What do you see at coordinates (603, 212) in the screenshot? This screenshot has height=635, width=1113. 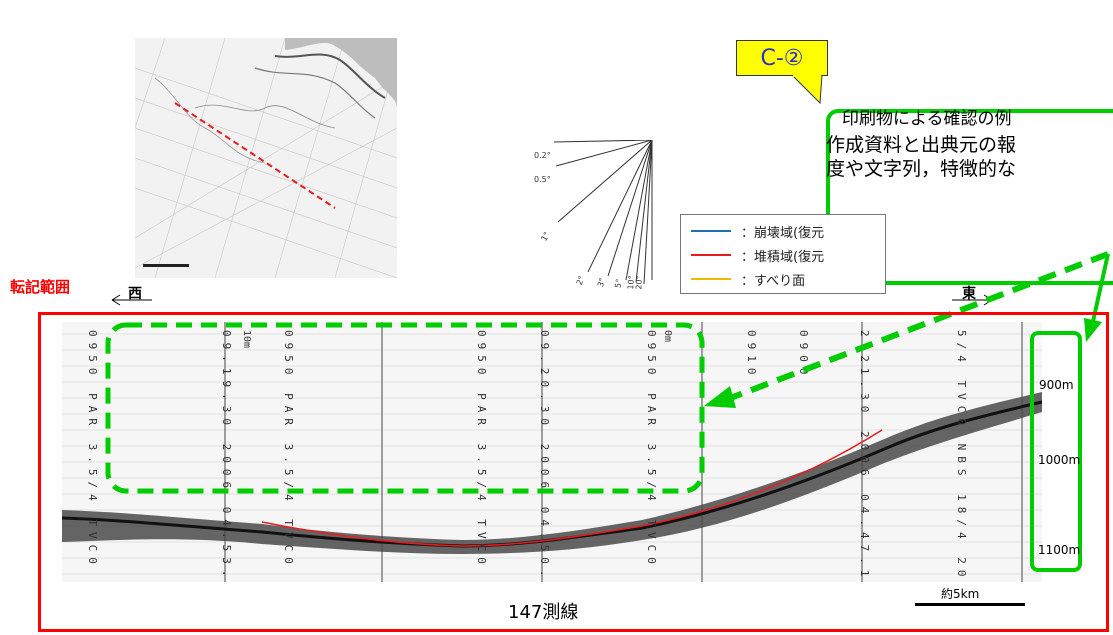 I see `angle-fan` at bounding box center [603, 212].